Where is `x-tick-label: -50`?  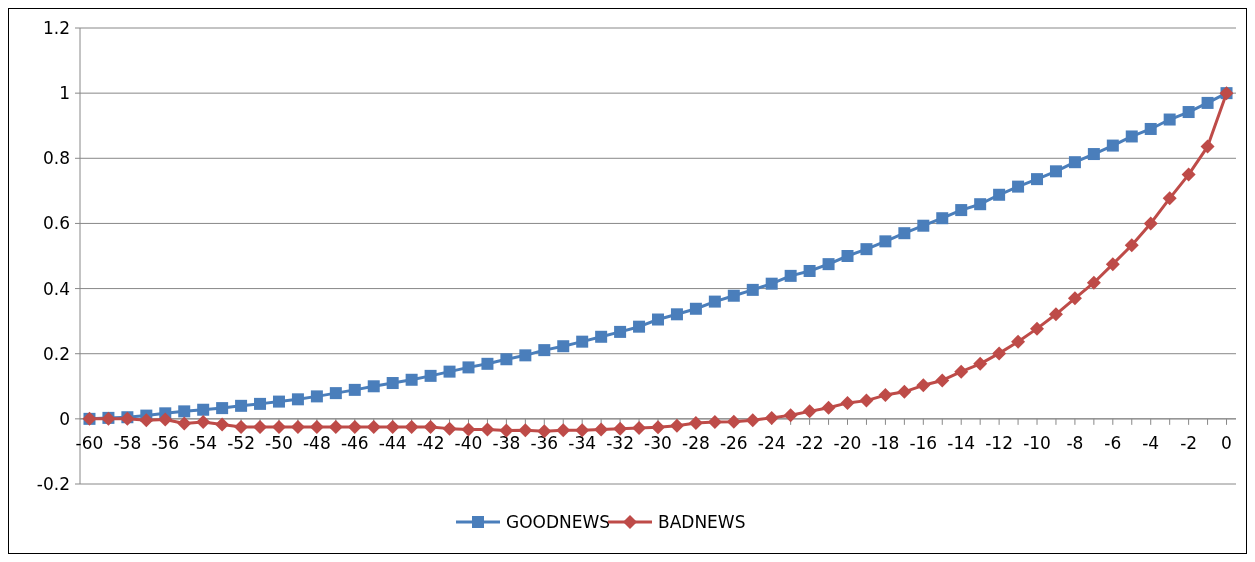
x-tick-label: -50 is located at coordinates (279, 442).